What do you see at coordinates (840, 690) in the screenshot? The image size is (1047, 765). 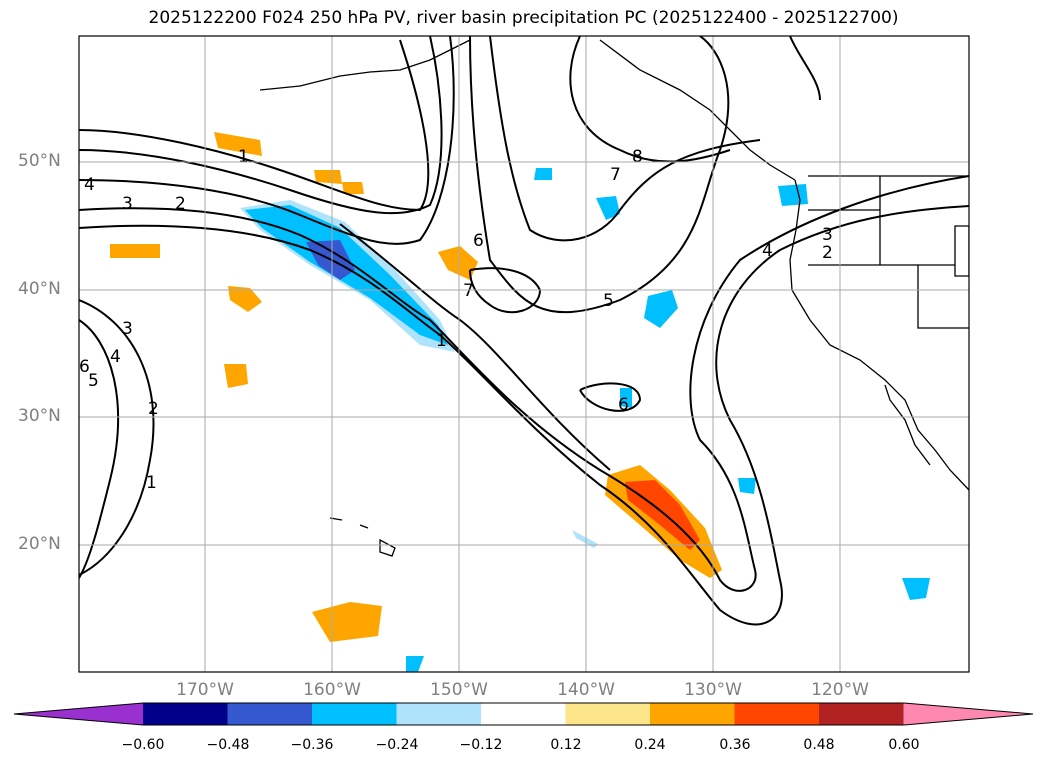 I see `lon-label: 120°W` at bounding box center [840, 690].